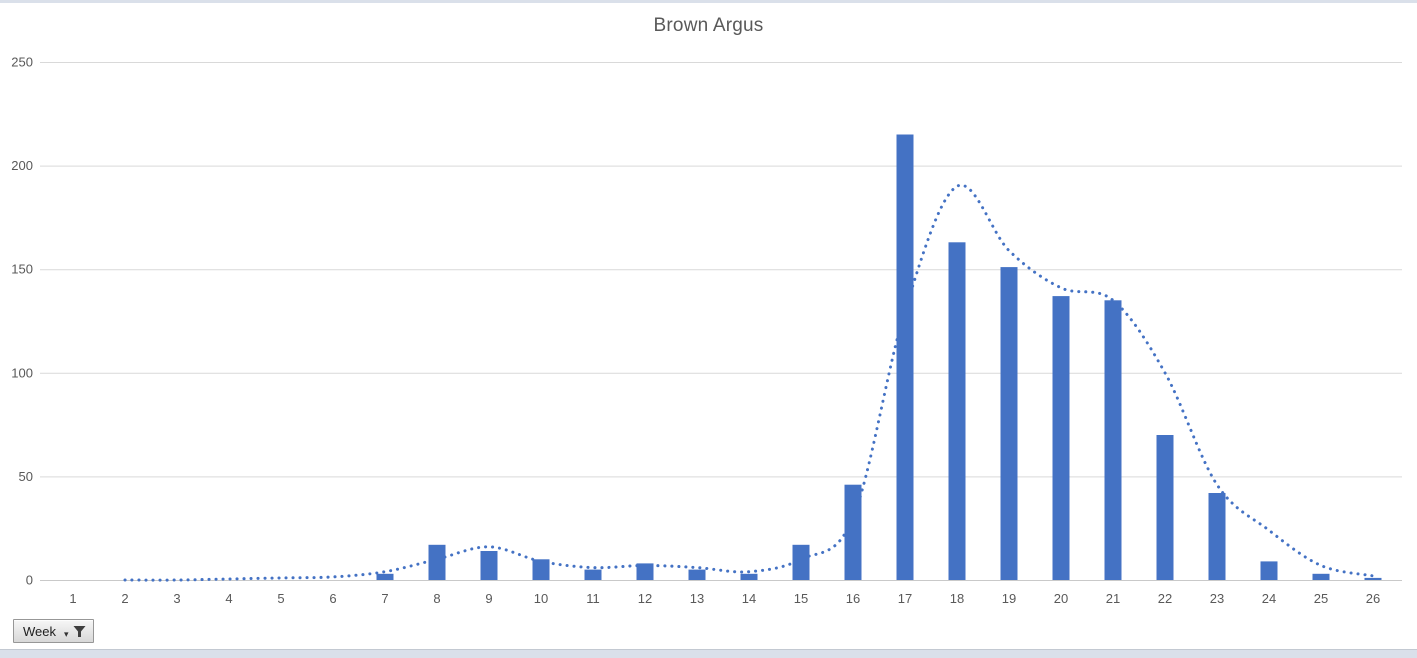 The height and width of the screenshot is (658, 1417). What do you see at coordinates (1217, 598) in the screenshot?
I see `x-tick-label: 23` at bounding box center [1217, 598].